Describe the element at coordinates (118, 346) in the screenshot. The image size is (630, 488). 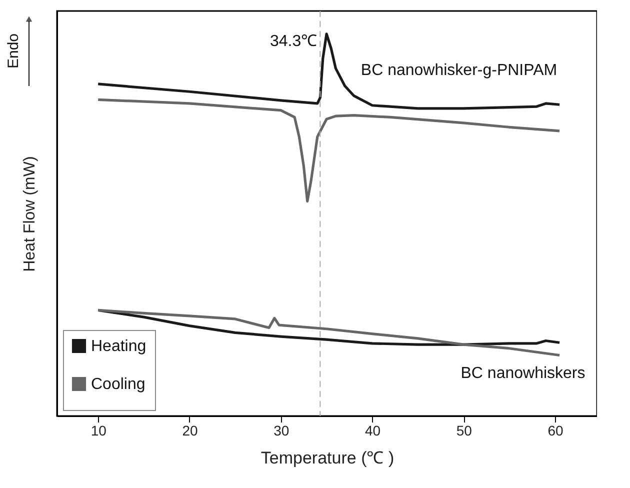
I see `legend-label: Heating` at that location.